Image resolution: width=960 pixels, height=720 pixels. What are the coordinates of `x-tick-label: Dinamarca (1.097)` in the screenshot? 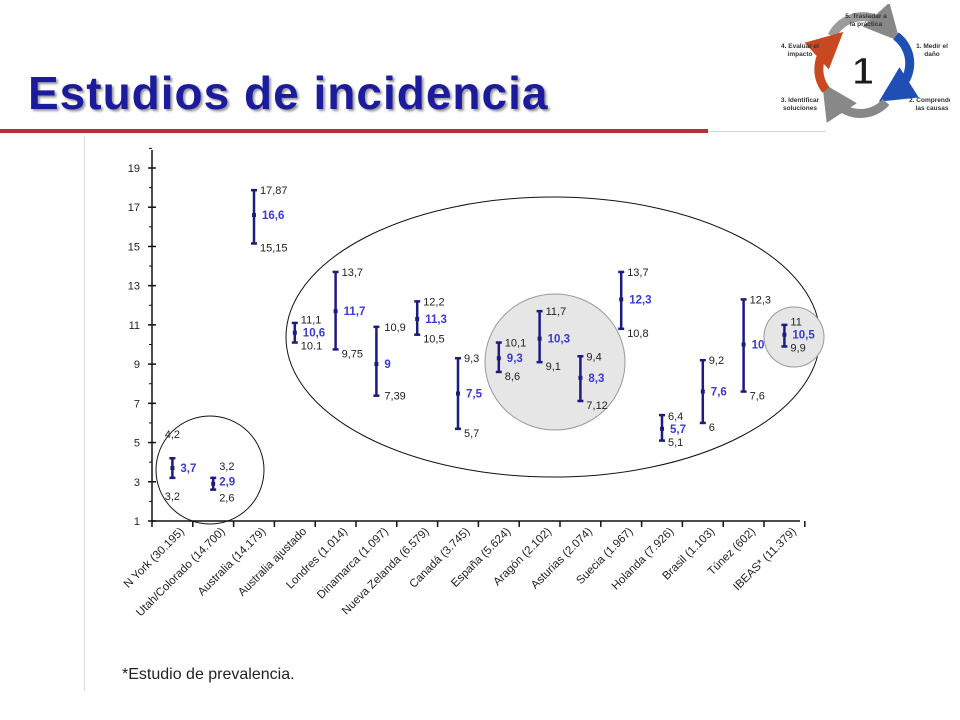 It's located at (353, 564).